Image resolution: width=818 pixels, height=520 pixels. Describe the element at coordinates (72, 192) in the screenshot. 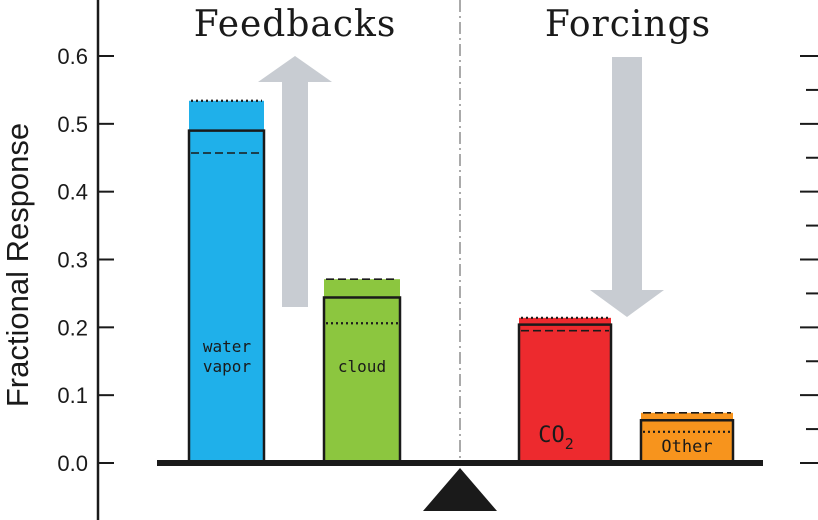

I see `y-tick-label: 0.4` at that location.